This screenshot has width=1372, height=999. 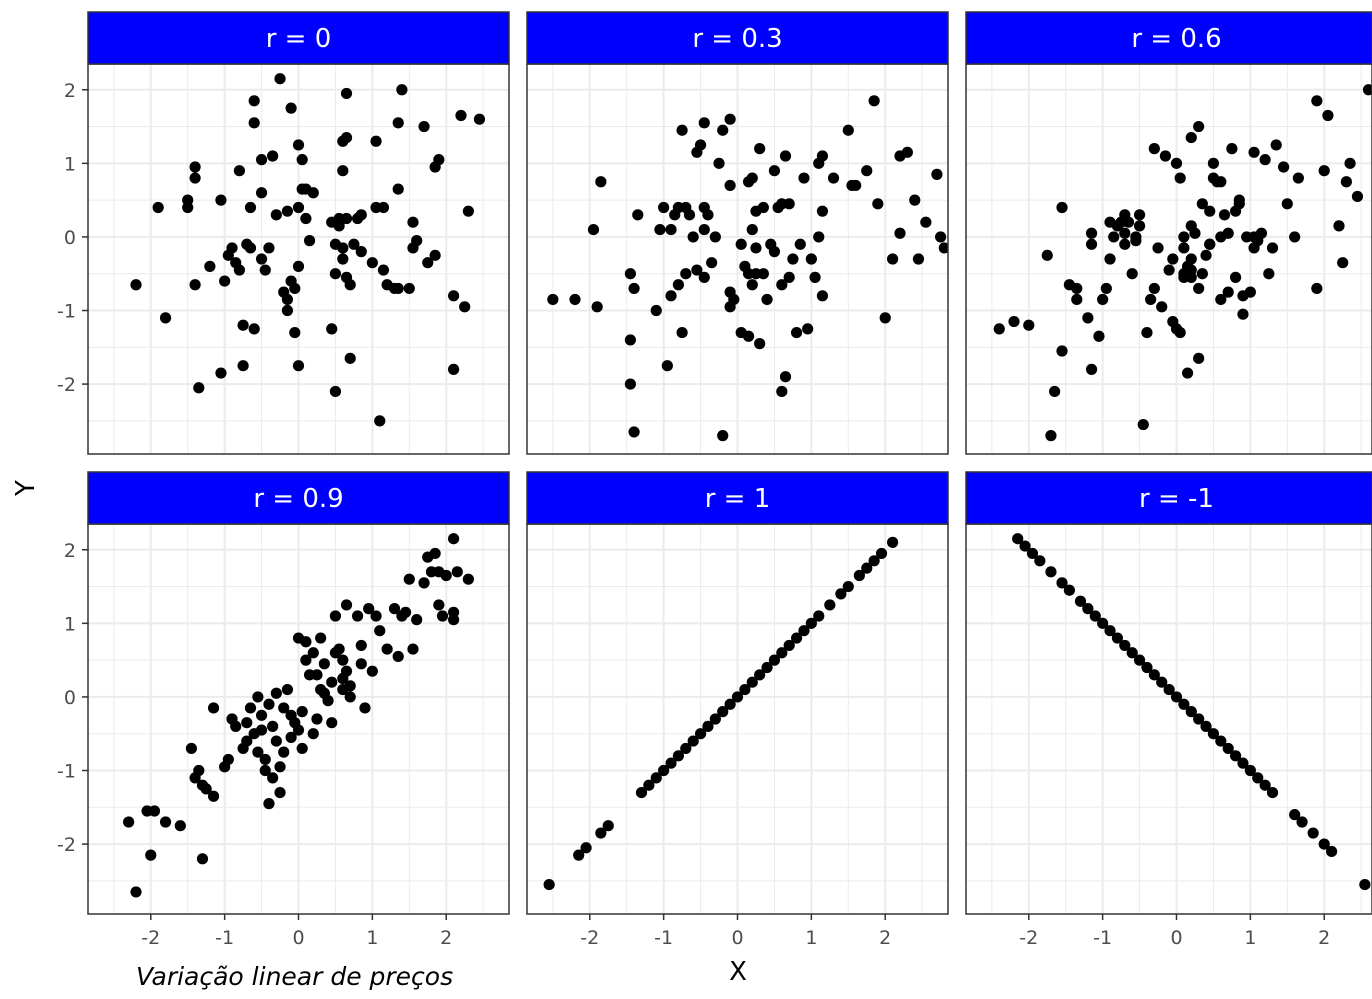 What do you see at coordinates (738, 499) in the screenshot?
I see `facet-strip-label: r = 1` at bounding box center [738, 499].